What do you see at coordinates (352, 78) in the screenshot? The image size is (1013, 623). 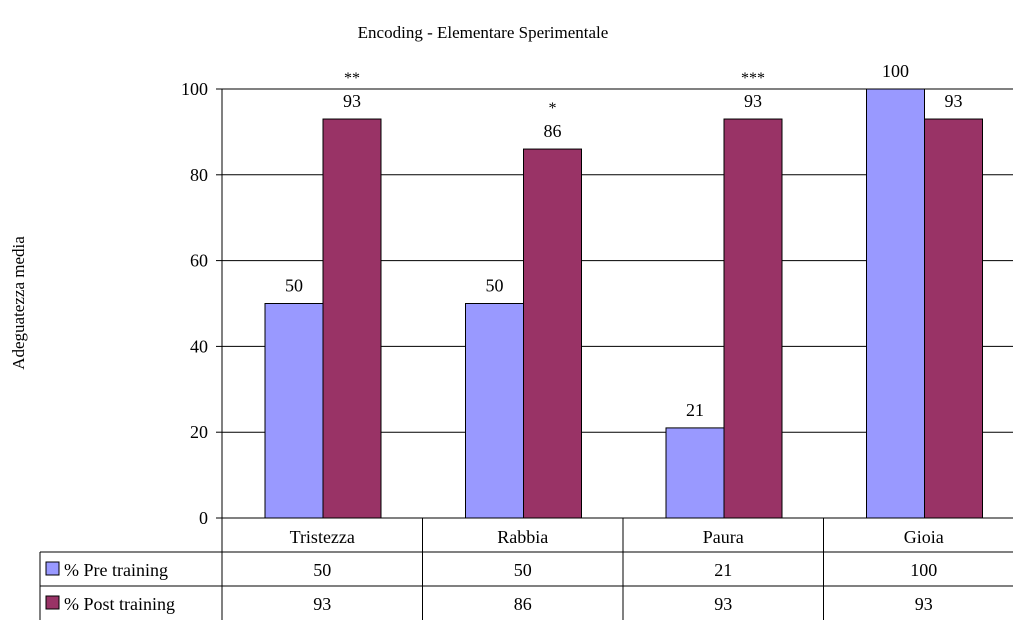 I see `significance-marker: **` at bounding box center [352, 78].